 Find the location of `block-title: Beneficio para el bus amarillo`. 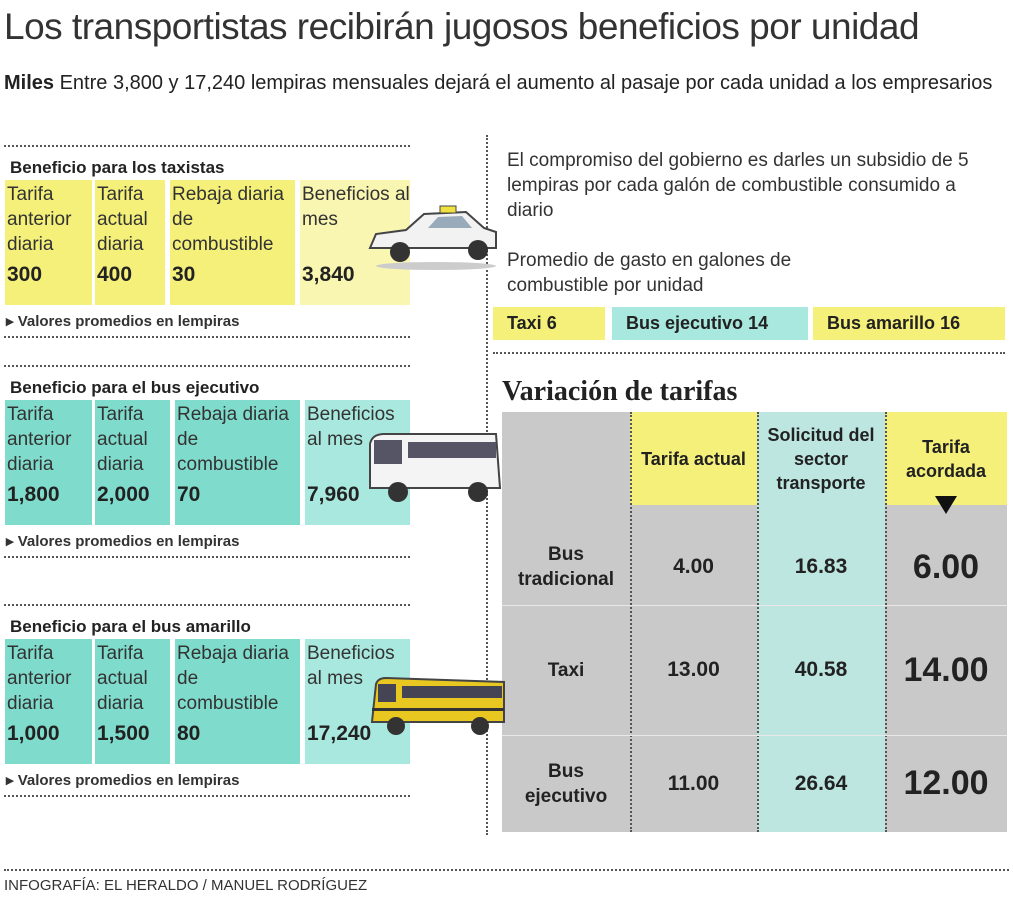

block-title: Beneficio para el bus amarillo is located at coordinates (130, 626).